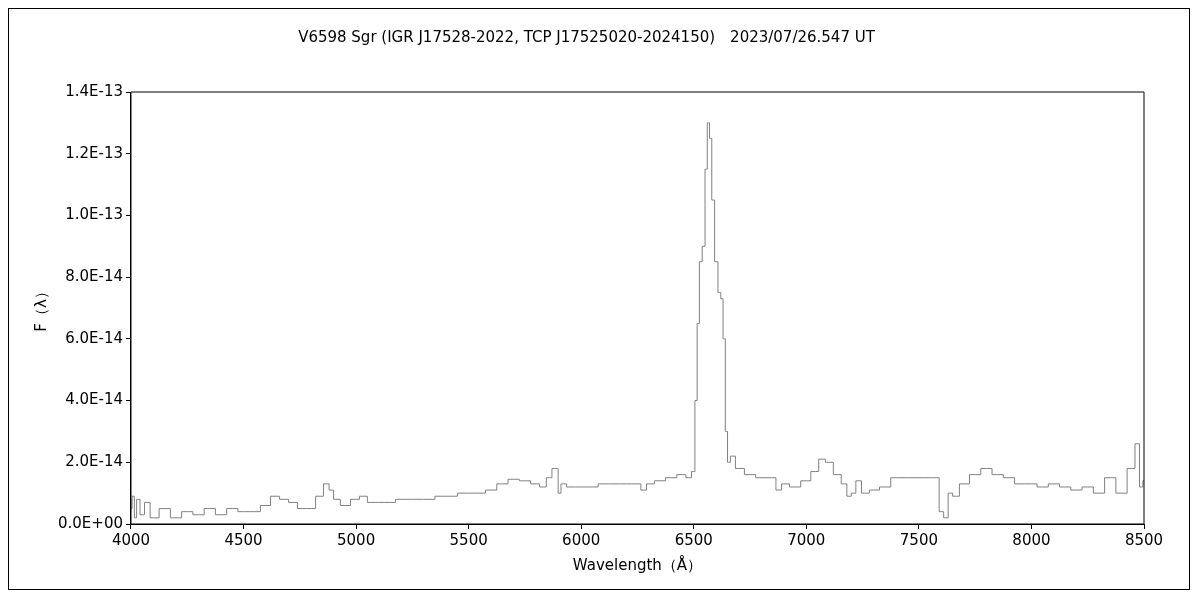  I want to click on x-tick-label: 6500, so click(693, 539).